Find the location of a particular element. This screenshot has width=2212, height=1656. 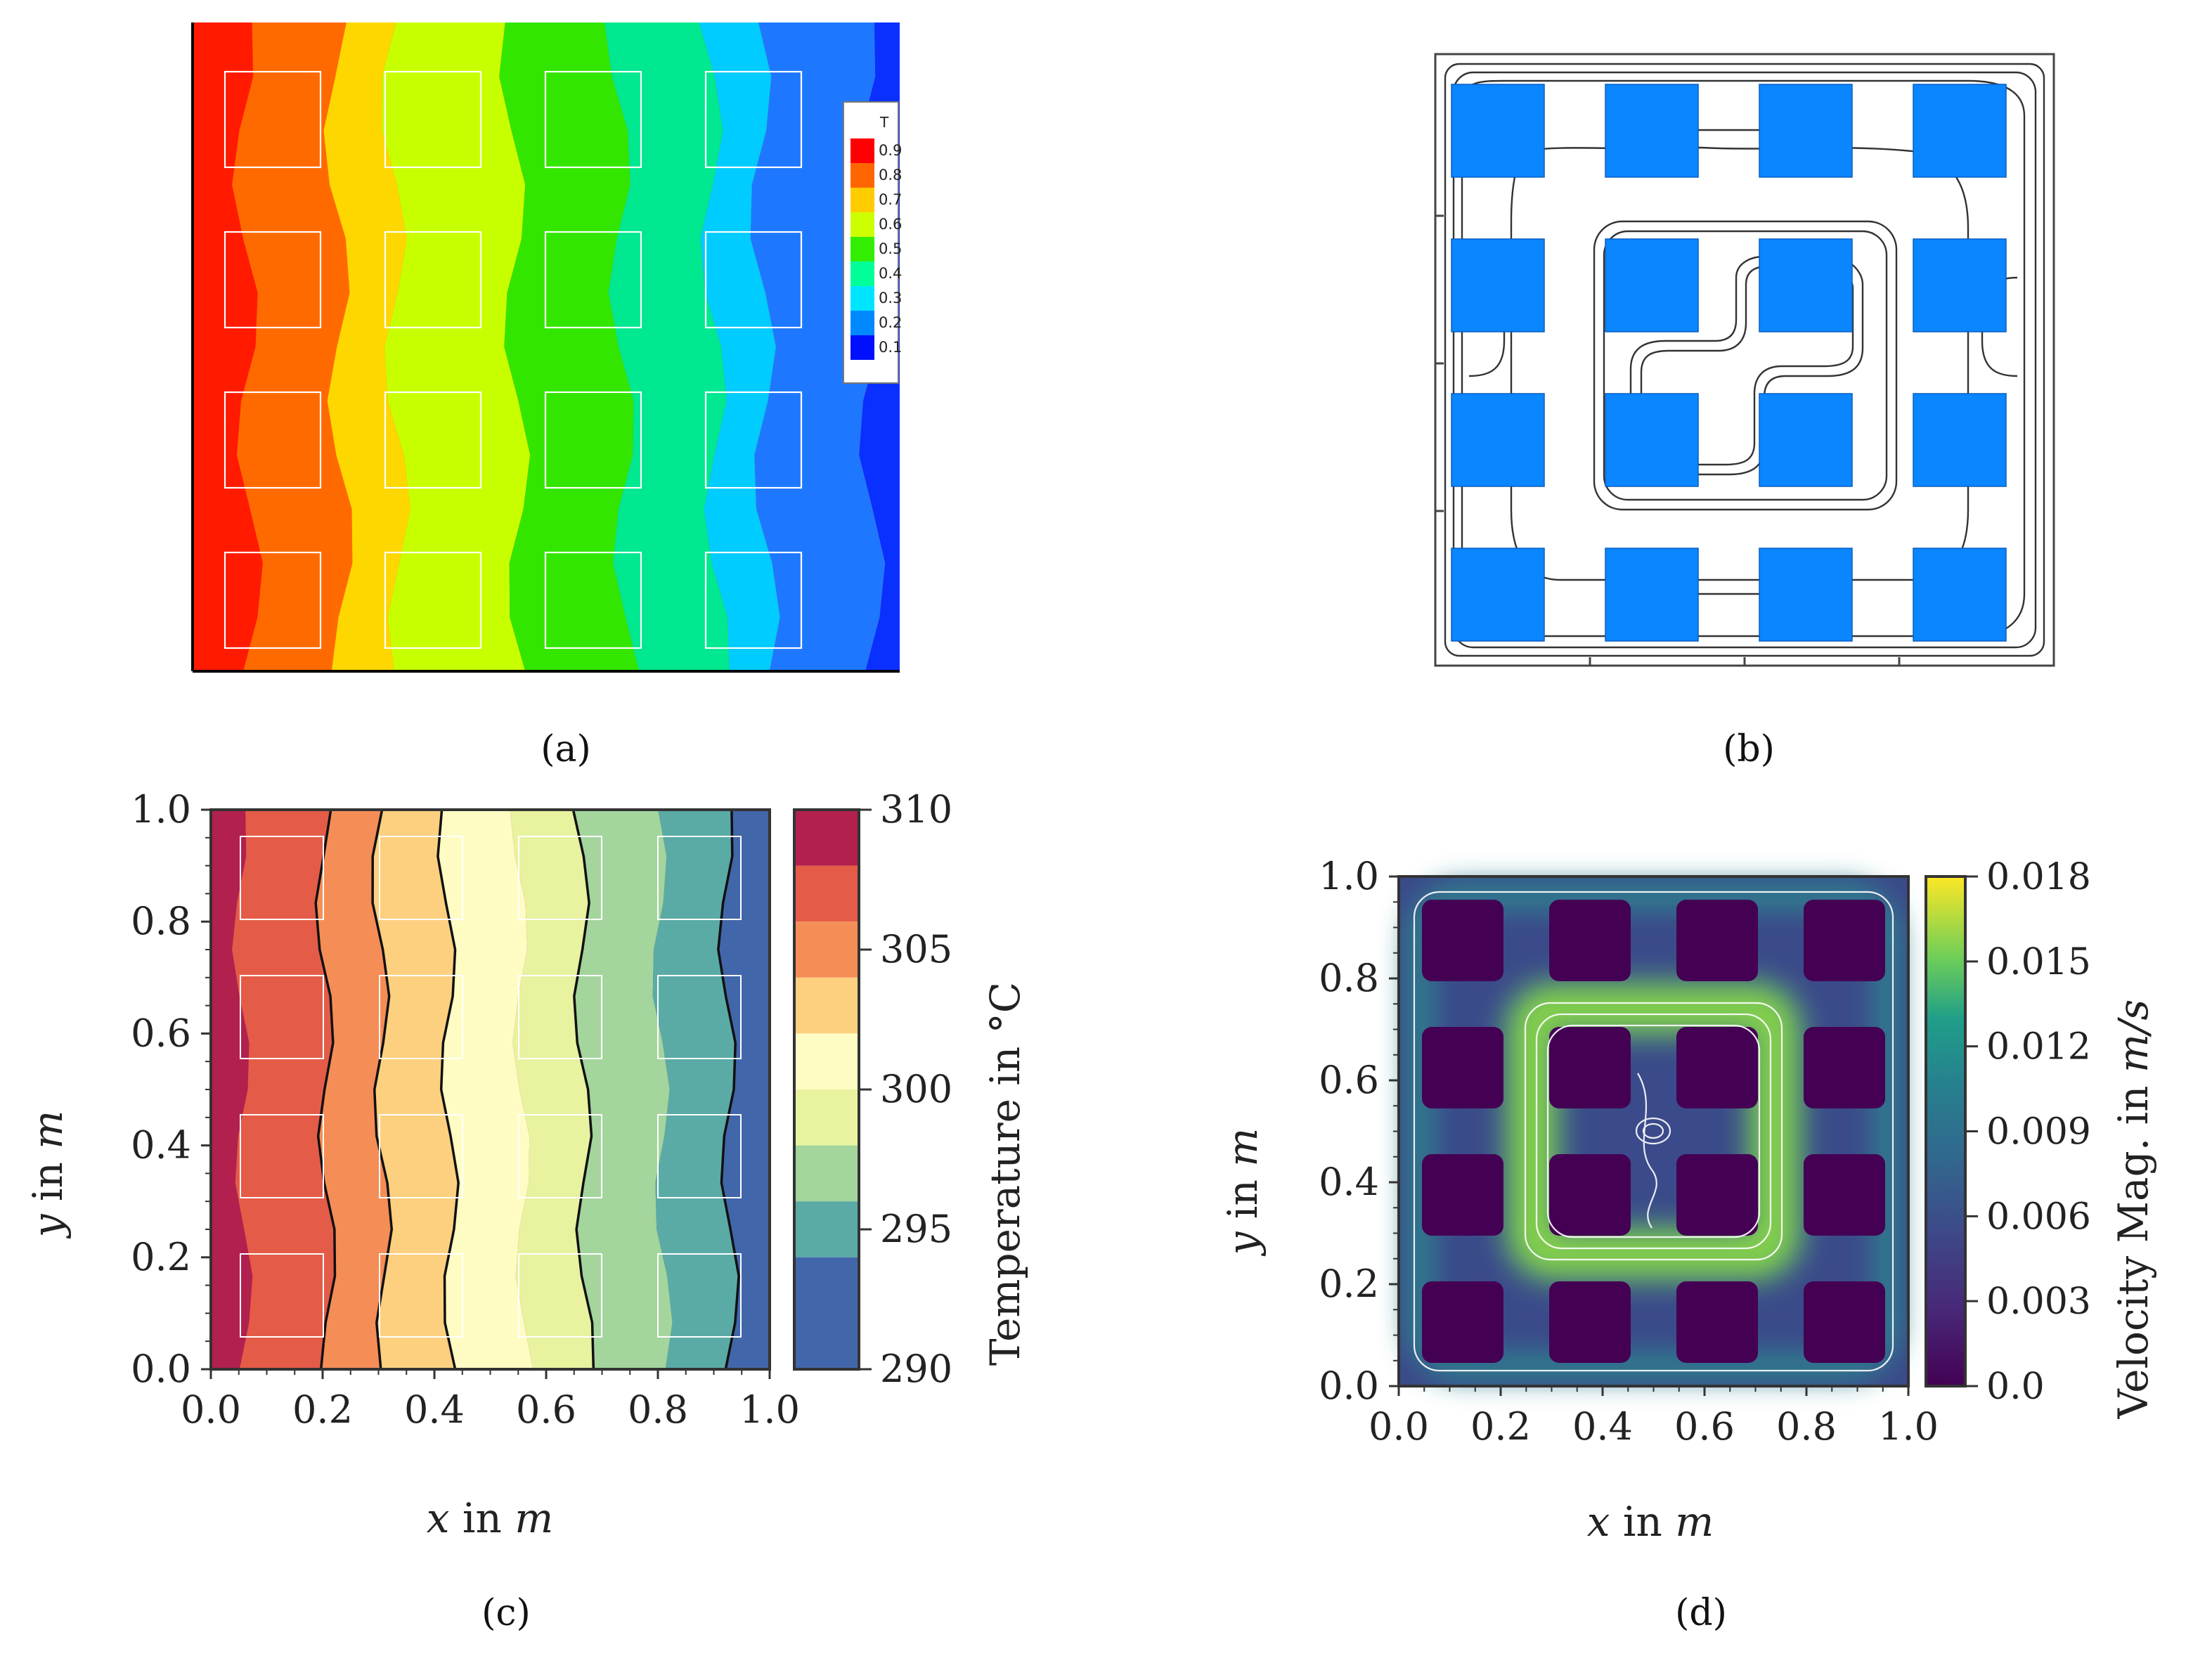

legend-tick-label: 0.7 is located at coordinates (891, 199).